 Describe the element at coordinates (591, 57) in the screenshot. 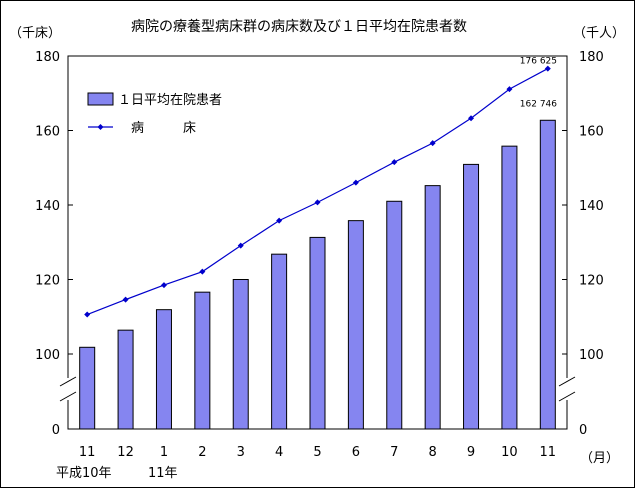

I see `right-tick-label: 180` at that location.